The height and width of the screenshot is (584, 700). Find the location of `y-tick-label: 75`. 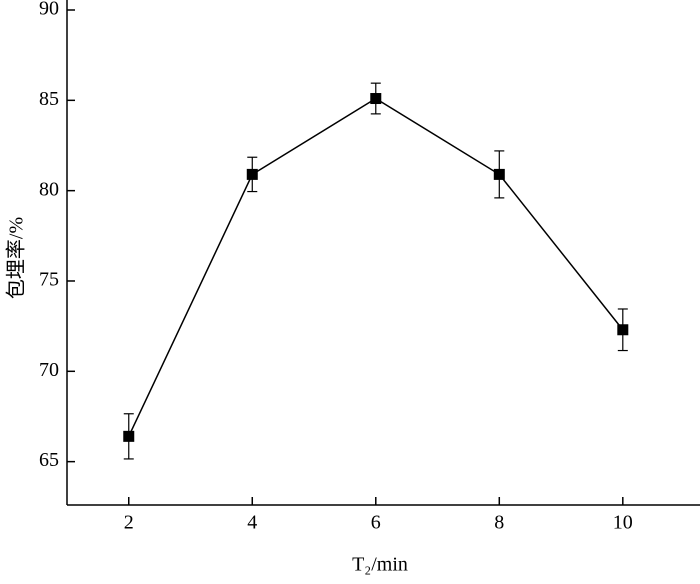

y-tick-label: 75 is located at coordinates (49, 280).